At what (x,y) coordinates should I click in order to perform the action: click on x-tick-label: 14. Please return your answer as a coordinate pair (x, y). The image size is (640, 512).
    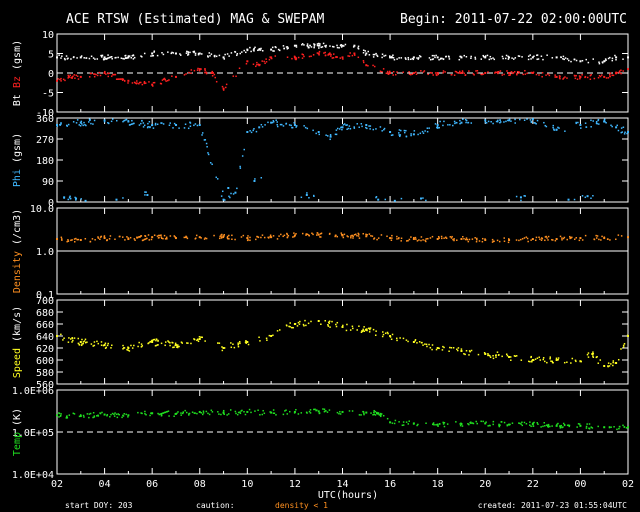
    Looking at the image, I should click on (342, 484).